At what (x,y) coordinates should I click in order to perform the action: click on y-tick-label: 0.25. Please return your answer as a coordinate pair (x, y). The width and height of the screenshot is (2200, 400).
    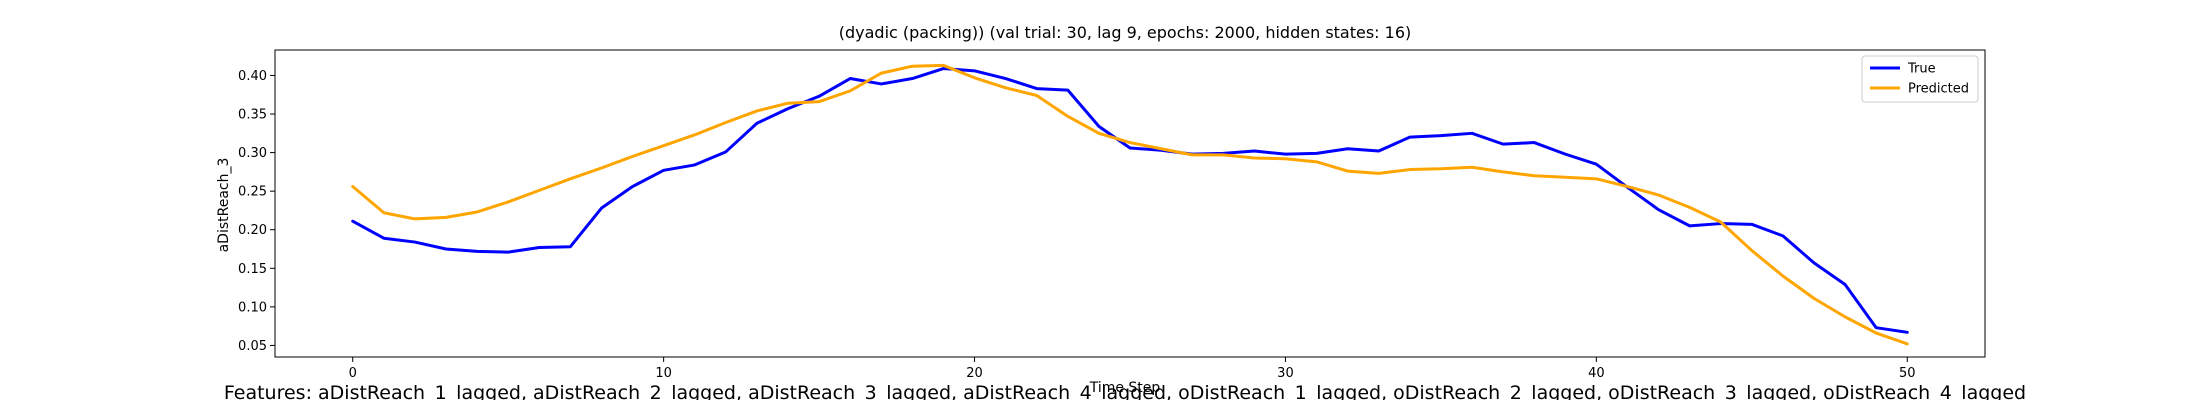
    Looking at the image, I should click on (252, 192).